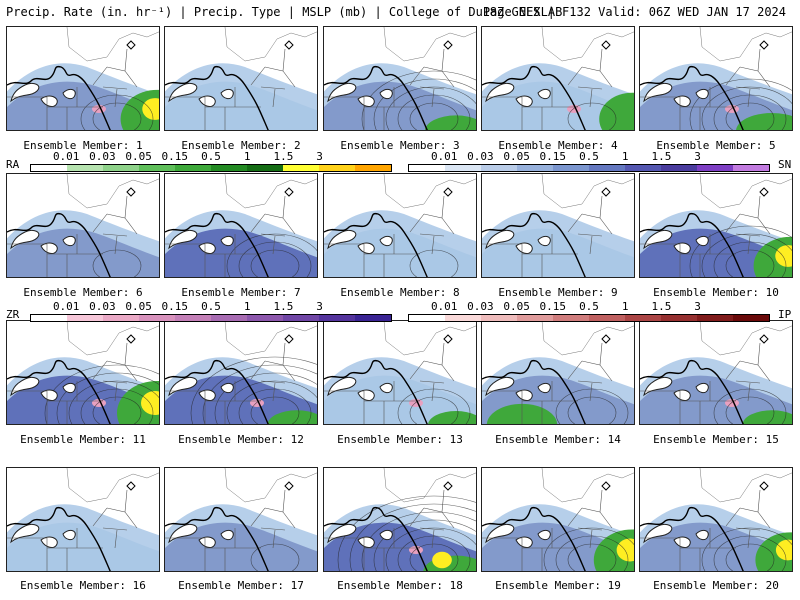 This screenshot has height=600, width=800. Describe the element at coordinates (241, 585) in the screenshot. I see `ensemble-member-label: Ensemble Member: 17` at that location.